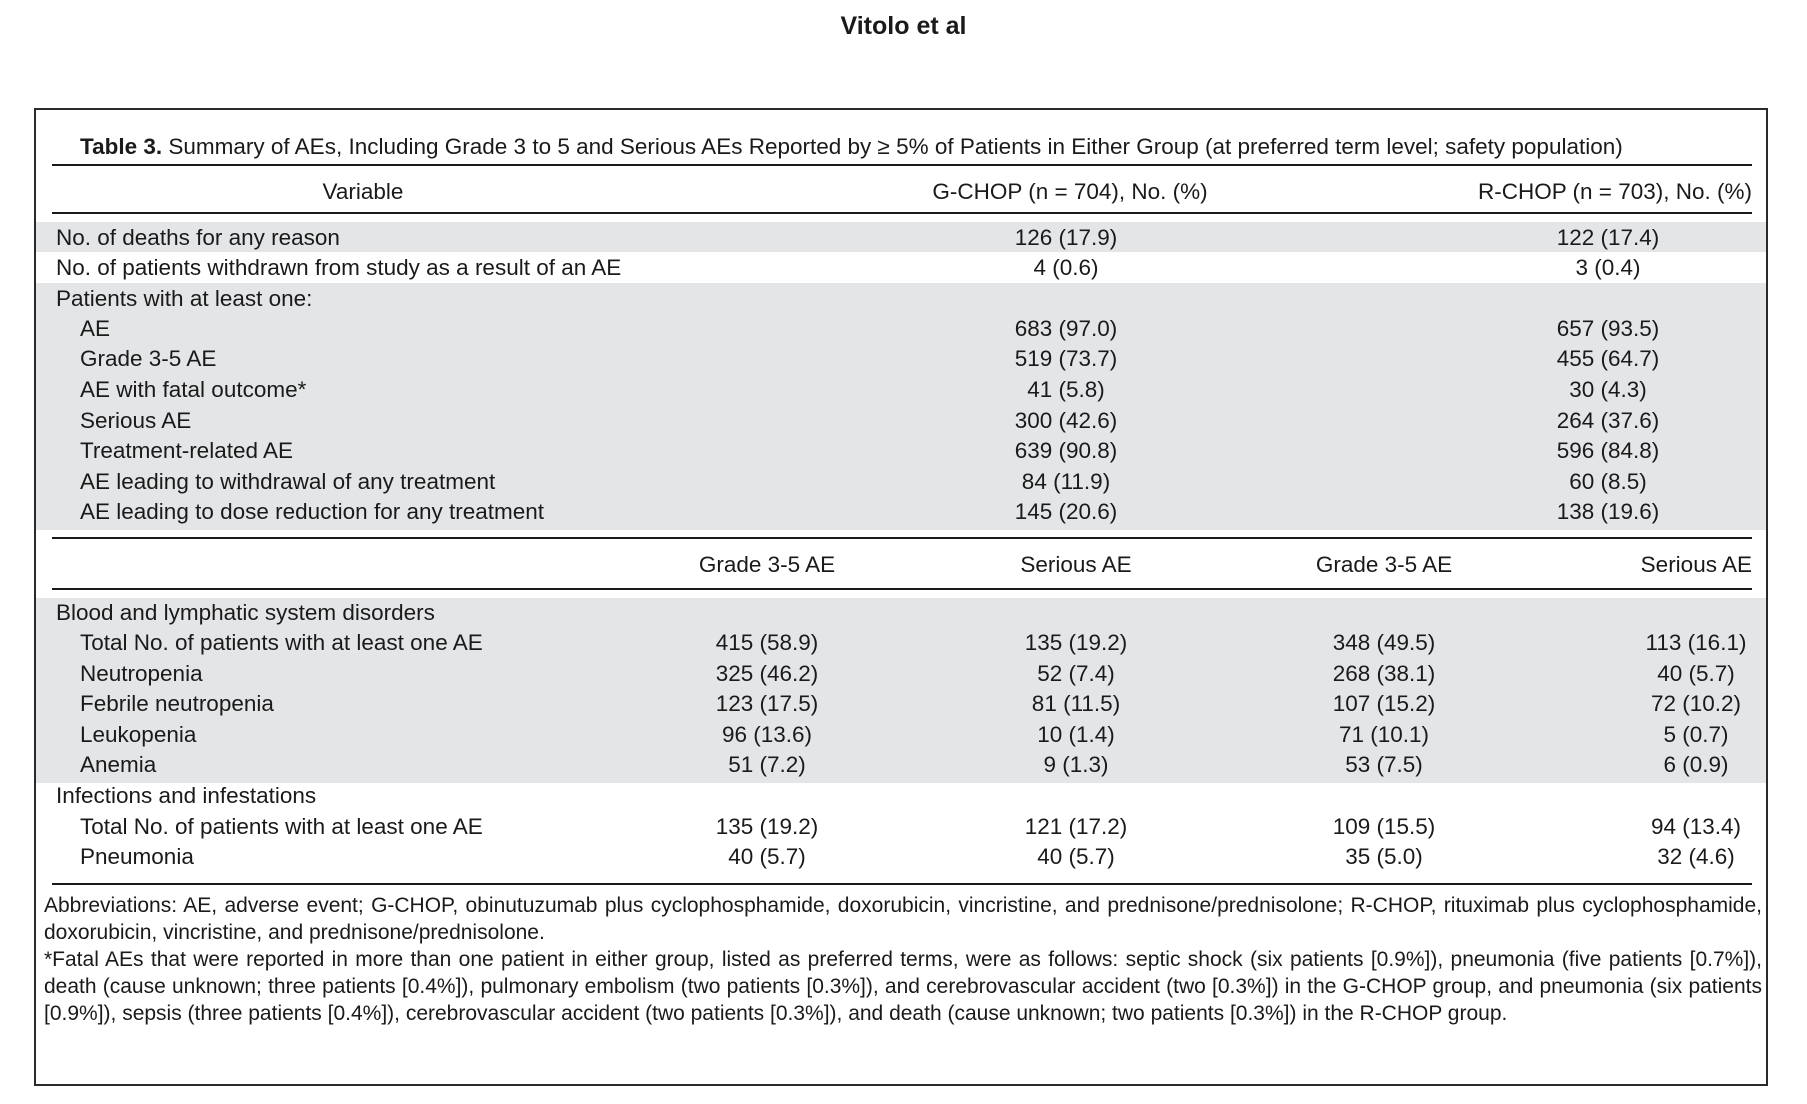 The height and width of the screenshot is (1104, 1807). Describe the element at coordinates (1608, 511) in the screenshot. I see `cell-rchop: 138 (19.6)` at that location.